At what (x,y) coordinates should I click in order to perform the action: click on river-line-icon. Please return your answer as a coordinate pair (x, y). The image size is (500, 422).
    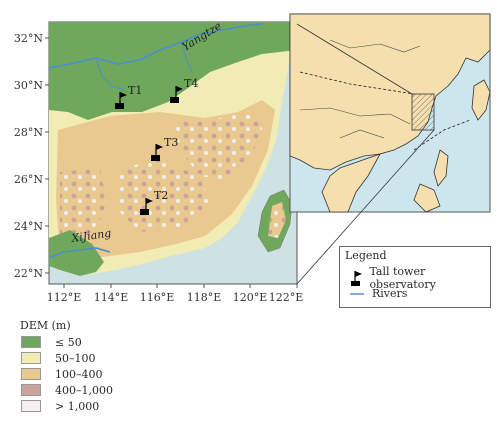
    Looking at the image, I should click on (357, 293).